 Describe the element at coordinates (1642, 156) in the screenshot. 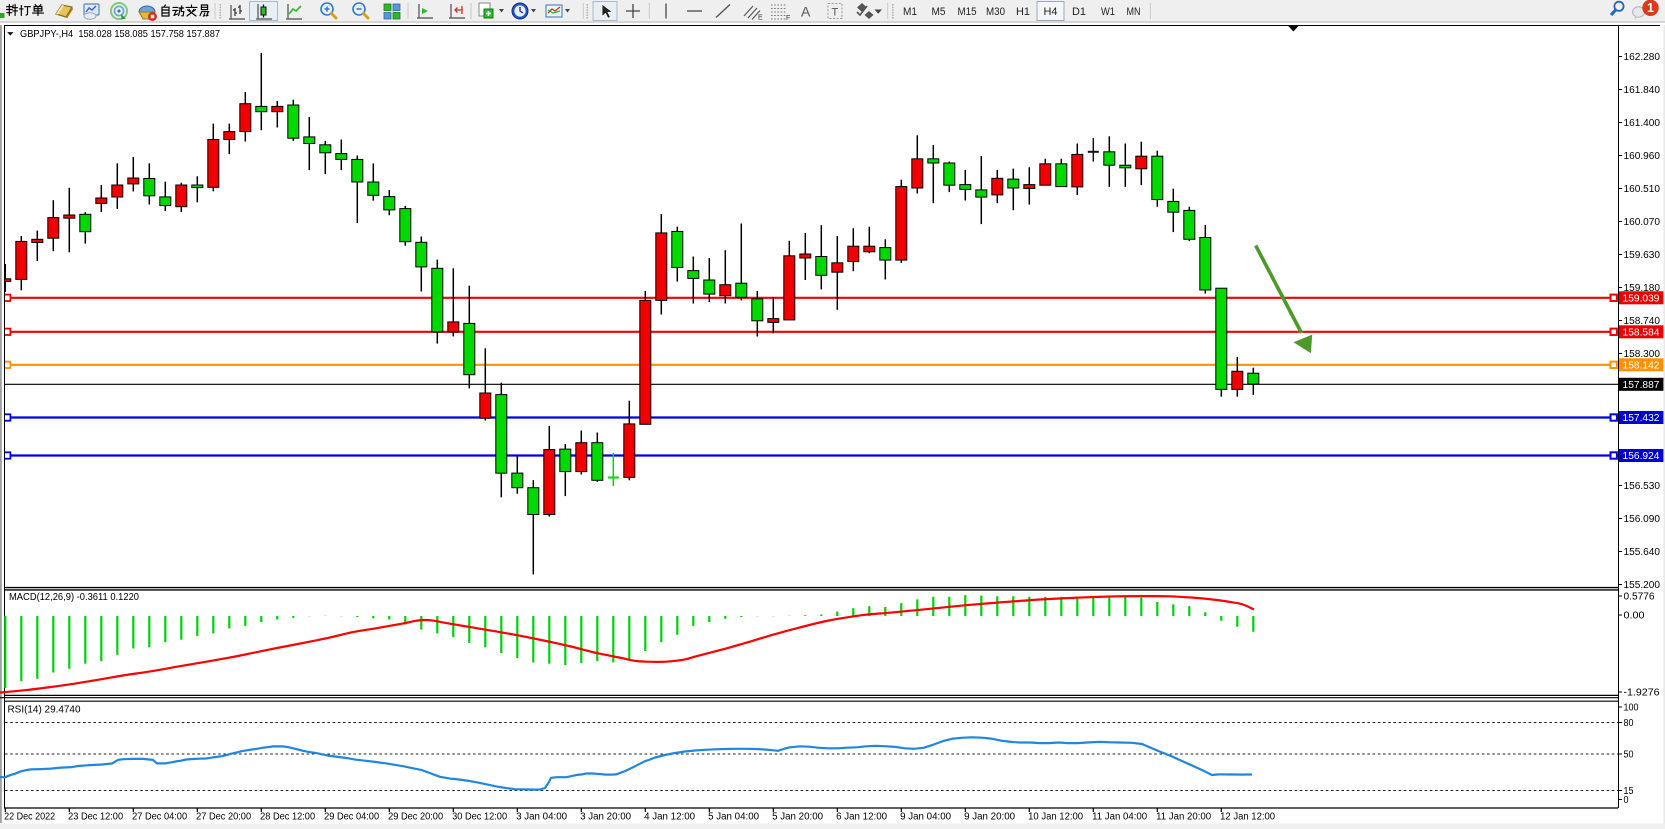

I see `svg-text: 160.960` at that location.